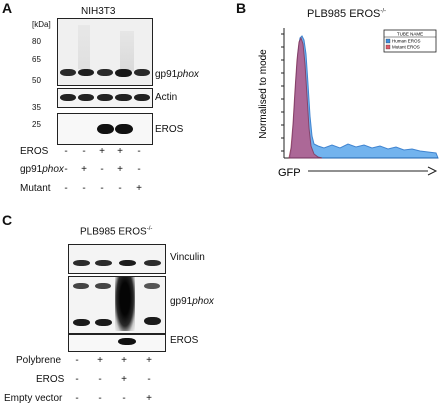  I want to click on kda-label: [kDa], so click(41, 24).